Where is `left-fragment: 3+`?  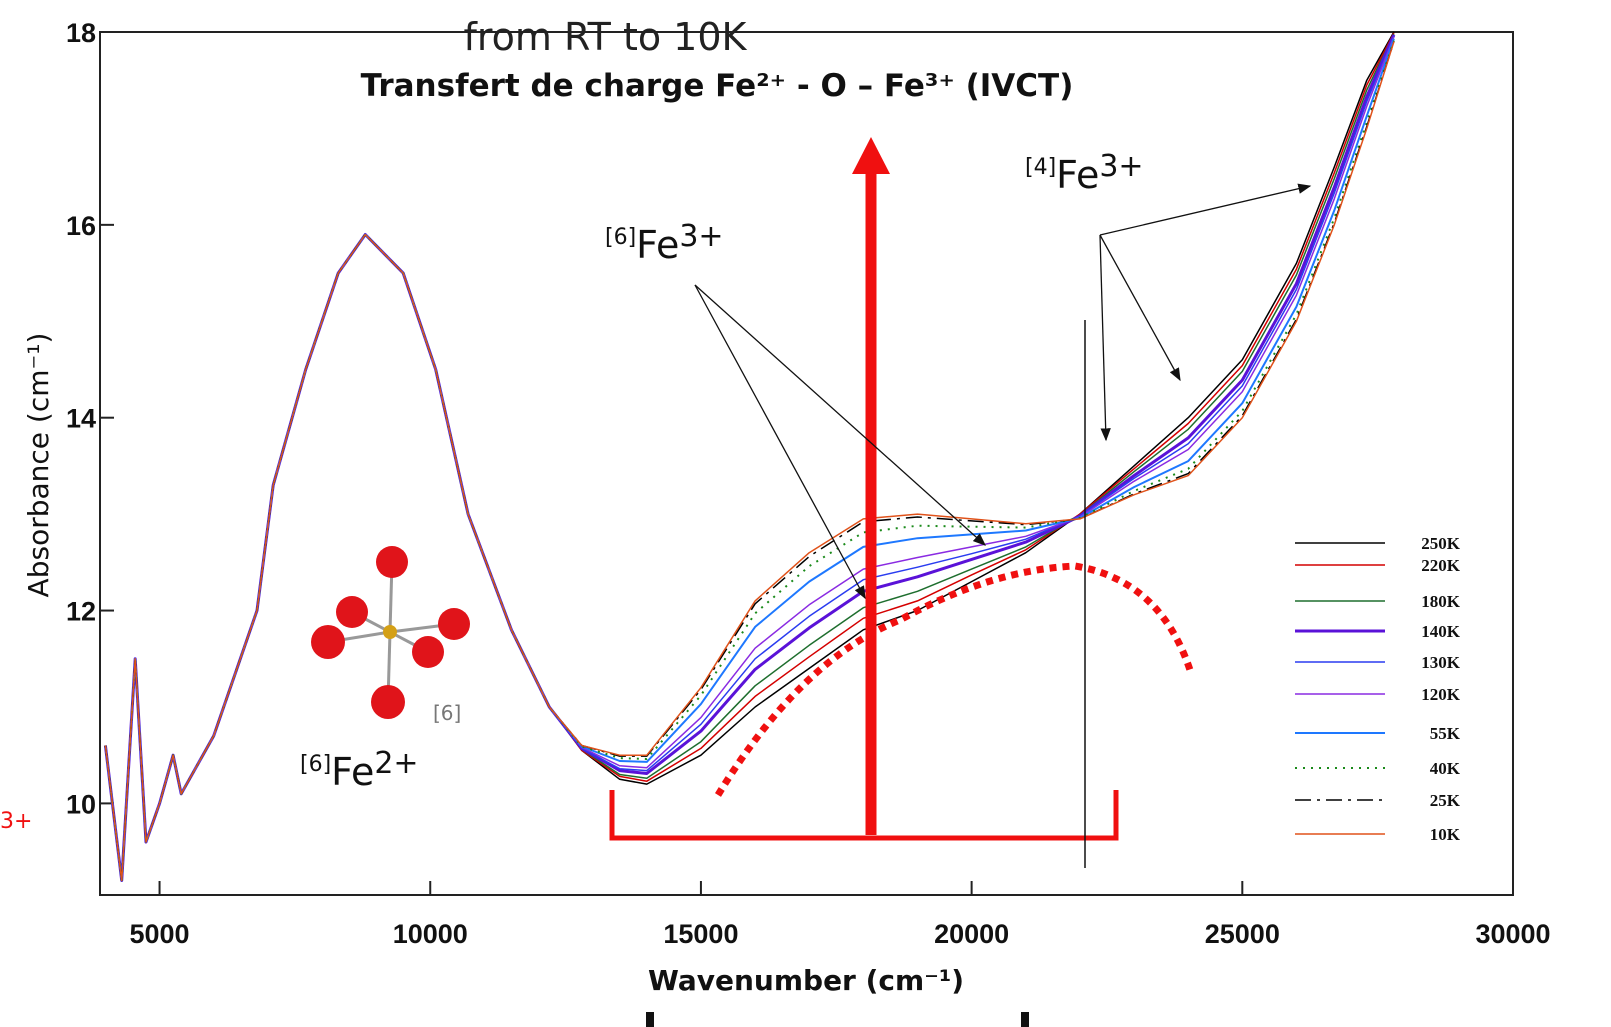 left-fragment: 3+ is located at coordinates (16, 821).